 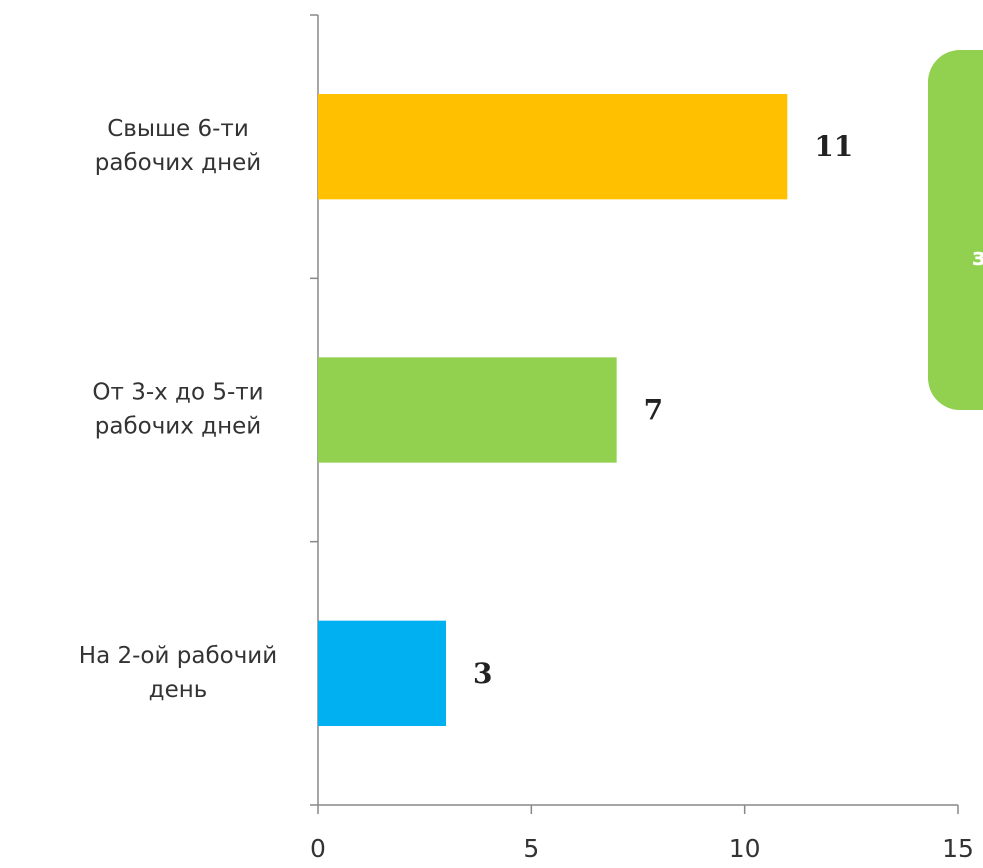 I want to click on value-label: 3, so click(x=482, y=673).